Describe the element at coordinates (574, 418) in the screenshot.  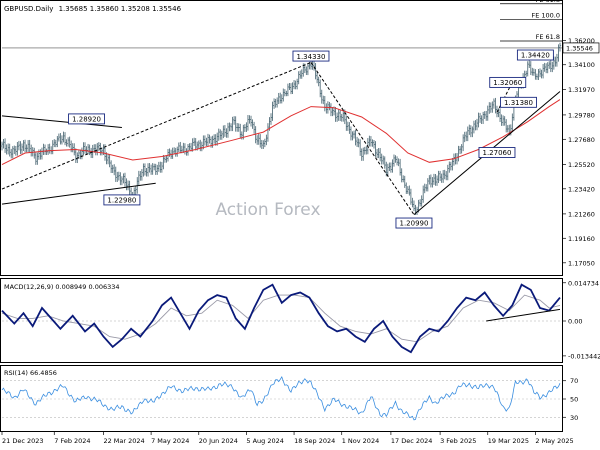
I see `rsi-tick-label: 30` at that location.